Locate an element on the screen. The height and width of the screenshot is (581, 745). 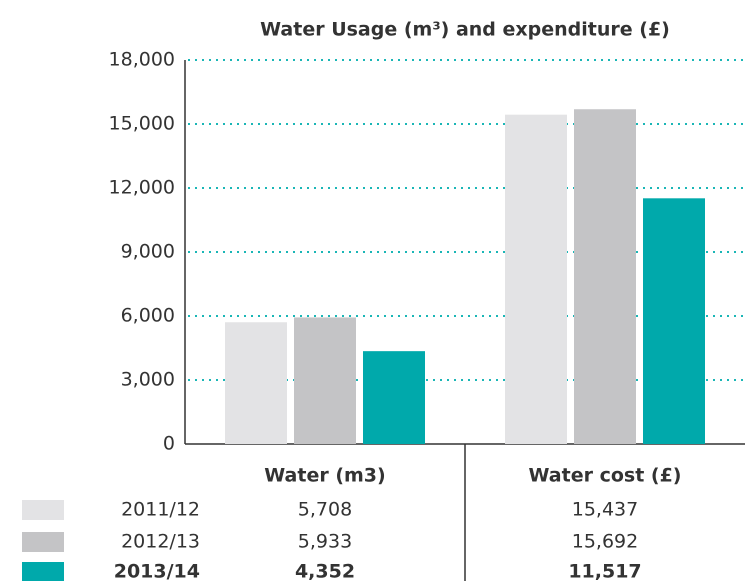
y-tick-label: 3,000 is located at coordinates (148, 380).